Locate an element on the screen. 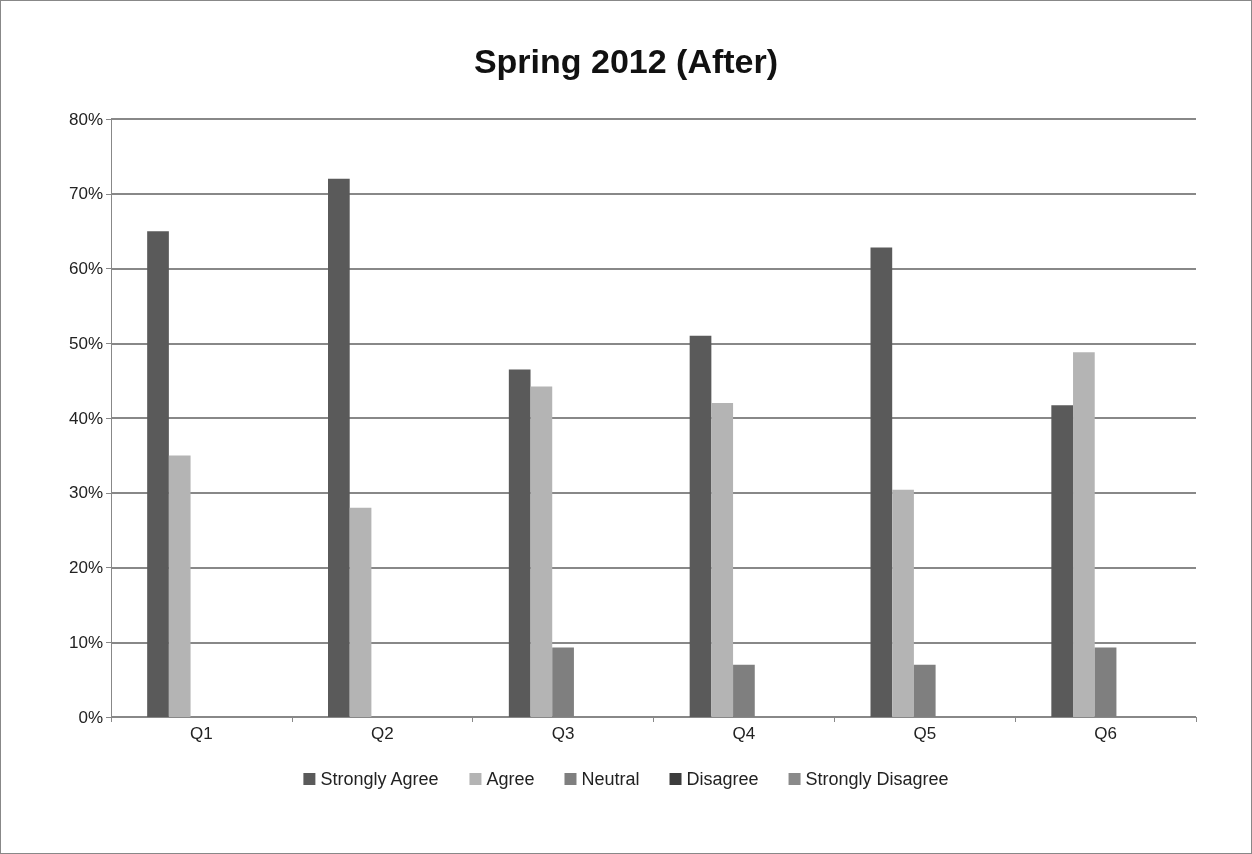 The width and height of the screenshot is (1252, 854). legend-label: Strongly Disagree is located at coordinates (877, 779).